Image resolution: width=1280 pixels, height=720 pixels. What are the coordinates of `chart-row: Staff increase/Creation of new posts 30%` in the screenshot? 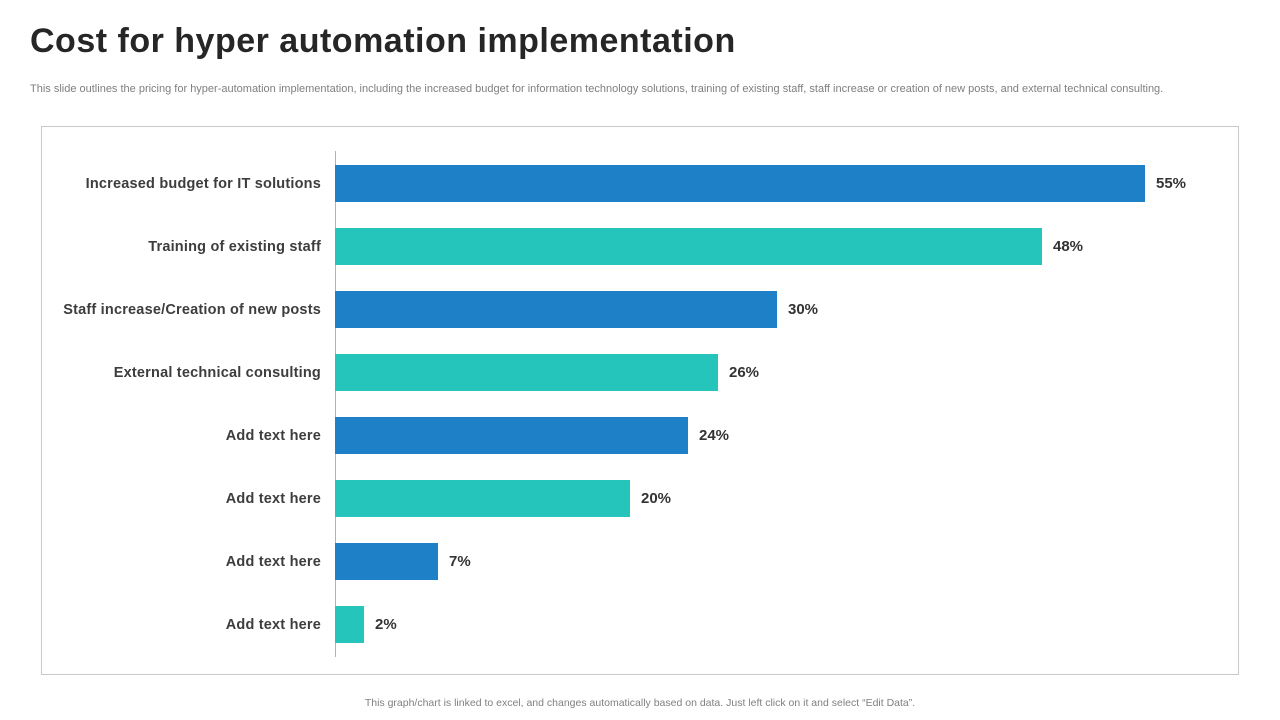 It's located at (640, 309).